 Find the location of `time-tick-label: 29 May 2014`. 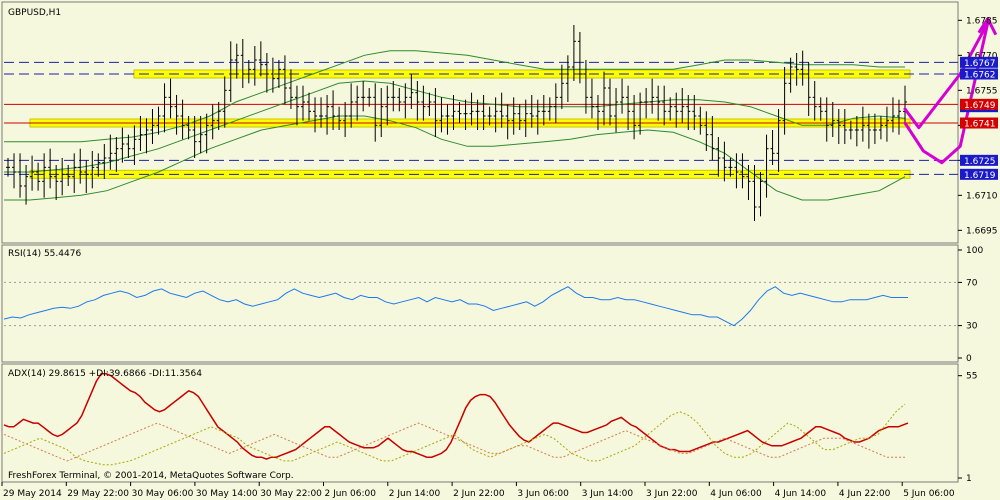

time-tick-label: 29 May 2014 is located at coordinates (32, 494).